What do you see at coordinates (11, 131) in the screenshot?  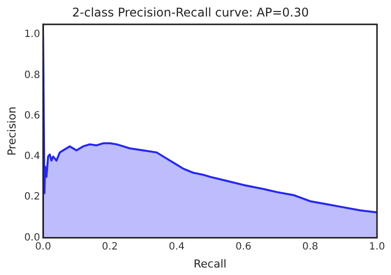 I see `y-axis-title: Precision` at bounding box center [11, 131].